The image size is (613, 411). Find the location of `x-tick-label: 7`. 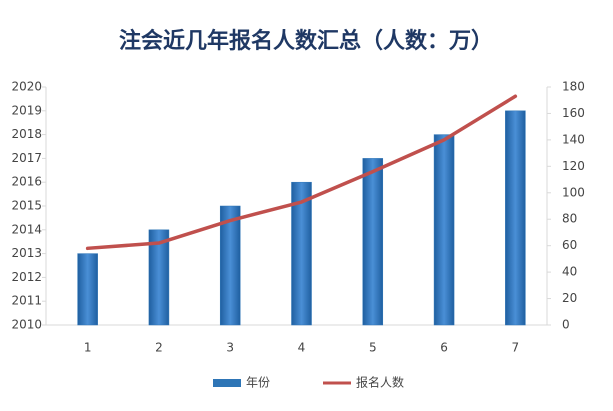

x-tick-label: 7 is located at coordinates (516, 348).